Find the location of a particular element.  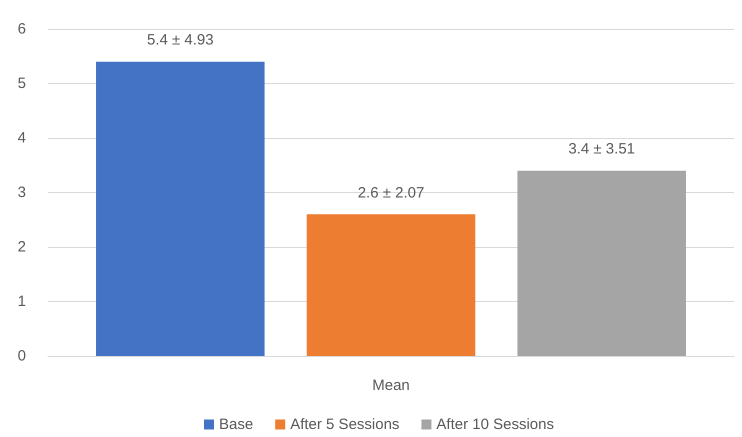

y-tick-label: 6 is located at coordinates (22, 29).